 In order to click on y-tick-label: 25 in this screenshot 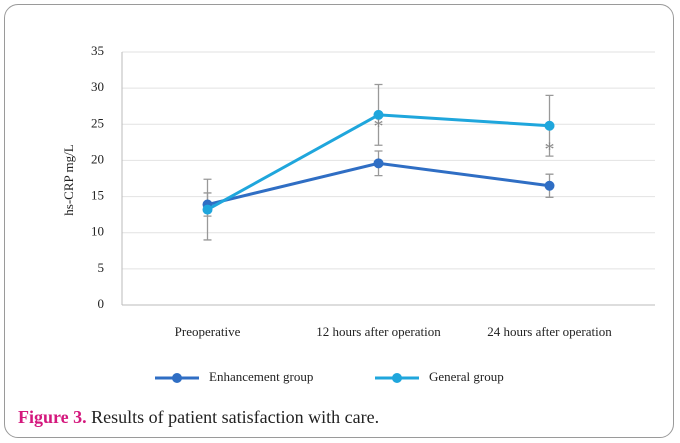, I will do `click(97, 122)`.